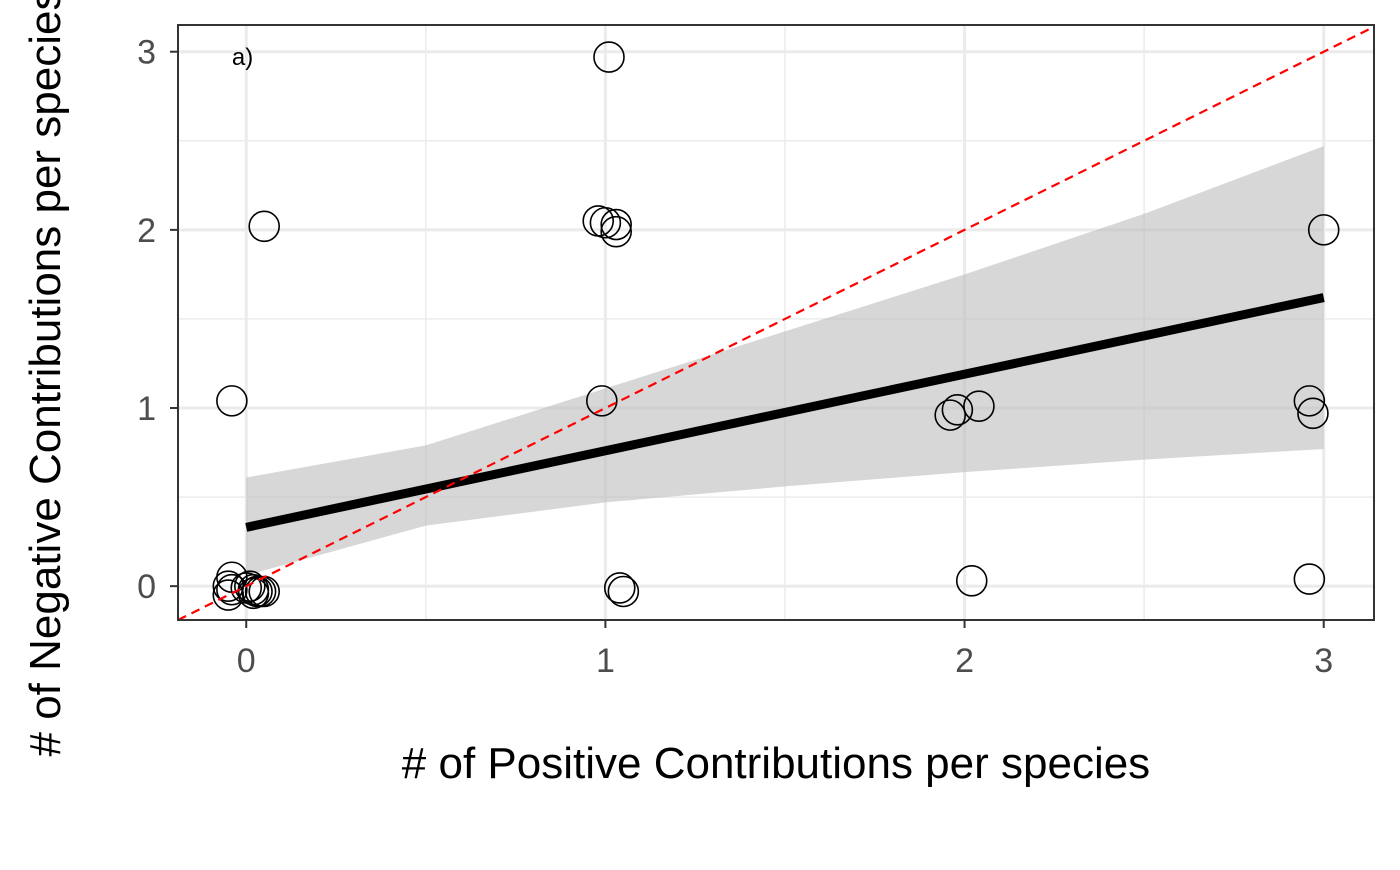 The image size is (1400, 870). What do you see at coordinates (146, 231) in the screenshot?
I see `y-tick-label: 2` at bounding box center [146, 231].